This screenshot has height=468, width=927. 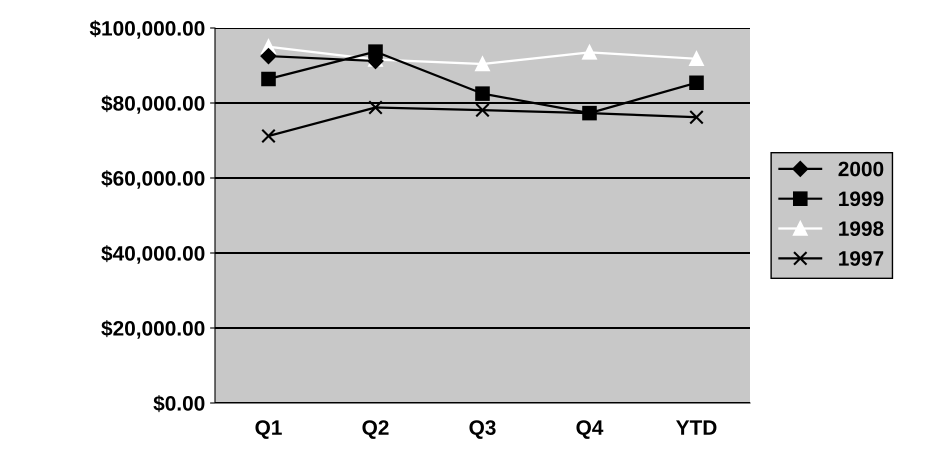 I want to click on x-tick-label: Q3, so click(x=482, y=429).